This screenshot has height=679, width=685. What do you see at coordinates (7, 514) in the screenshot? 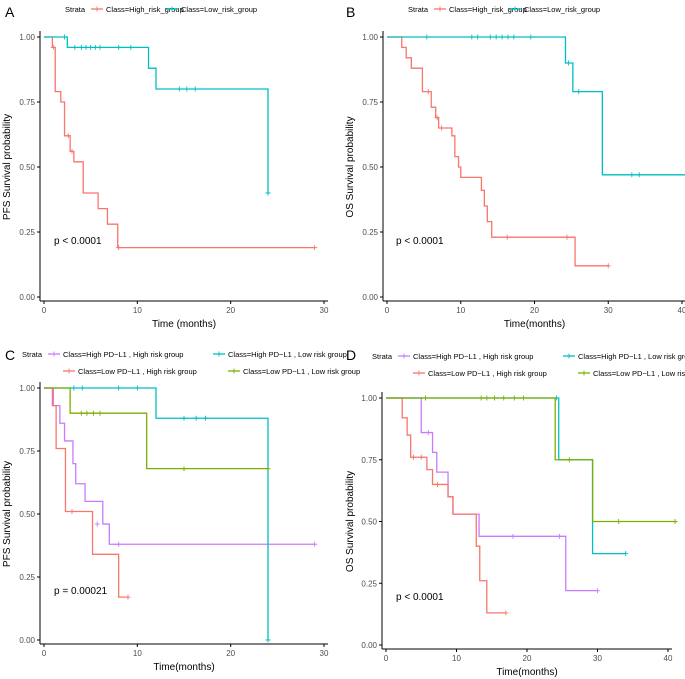
I see `y-axis-label: PFS Survival probability` at bounding box center [7, 514].